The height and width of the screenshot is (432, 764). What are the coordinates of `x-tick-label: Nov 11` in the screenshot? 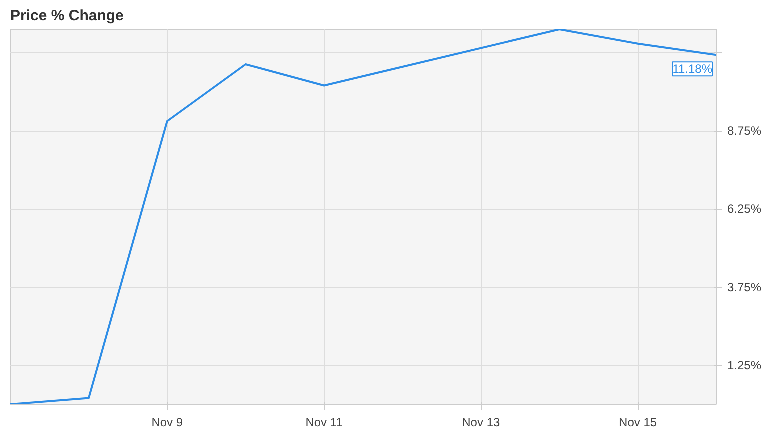 It's located at (325, 423).